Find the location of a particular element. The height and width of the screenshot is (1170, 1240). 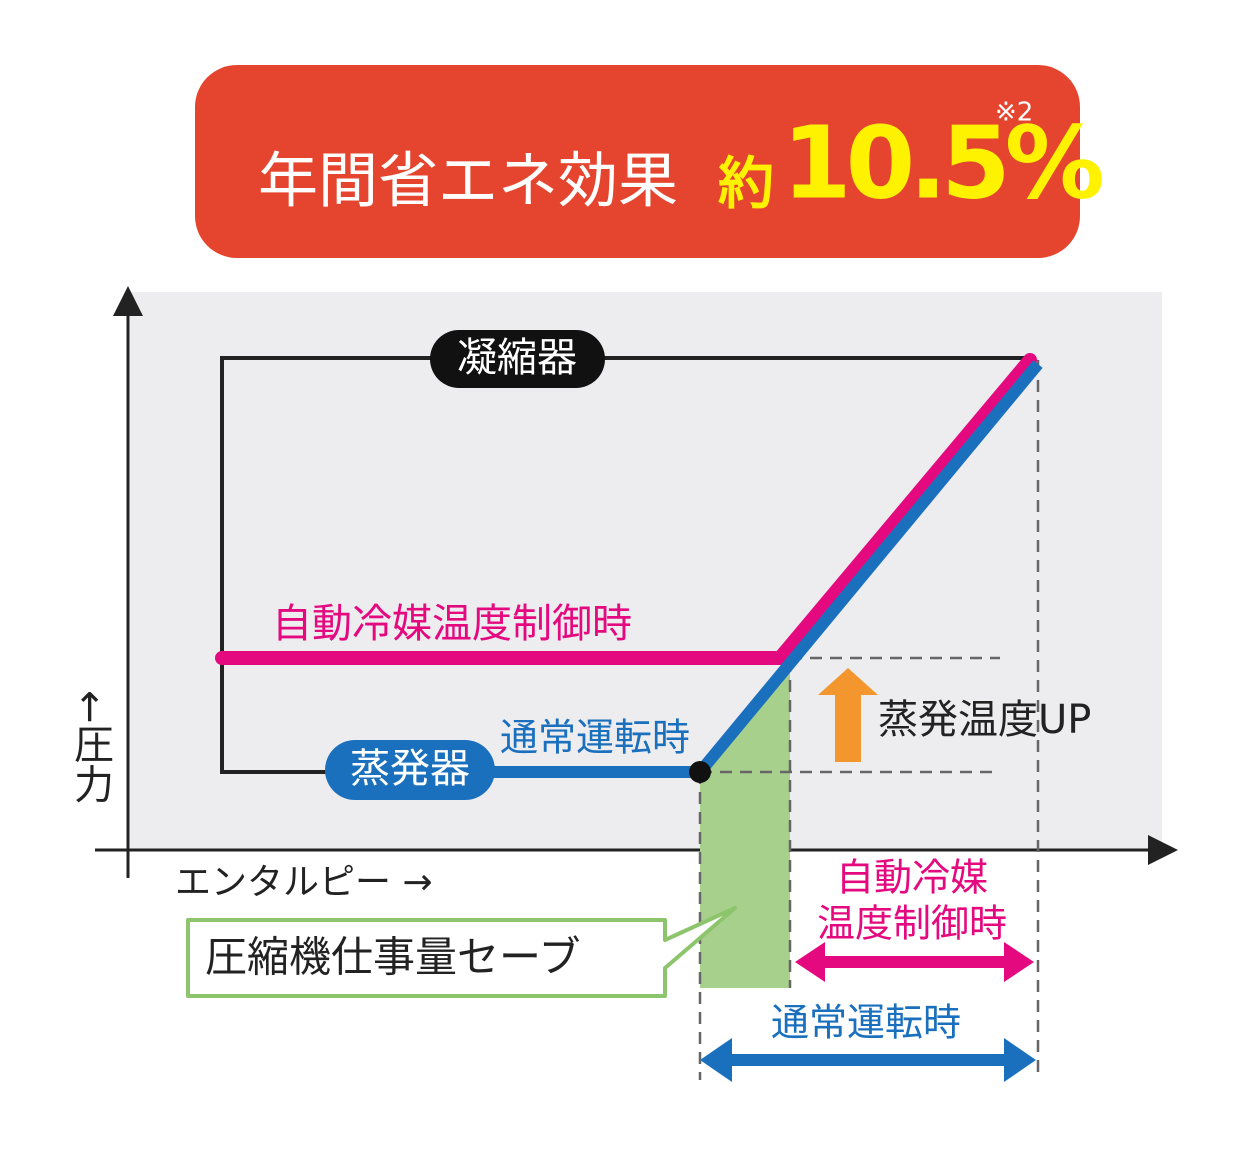

x-axis-label: エンタルピー → is located at coordinates (304, 882).